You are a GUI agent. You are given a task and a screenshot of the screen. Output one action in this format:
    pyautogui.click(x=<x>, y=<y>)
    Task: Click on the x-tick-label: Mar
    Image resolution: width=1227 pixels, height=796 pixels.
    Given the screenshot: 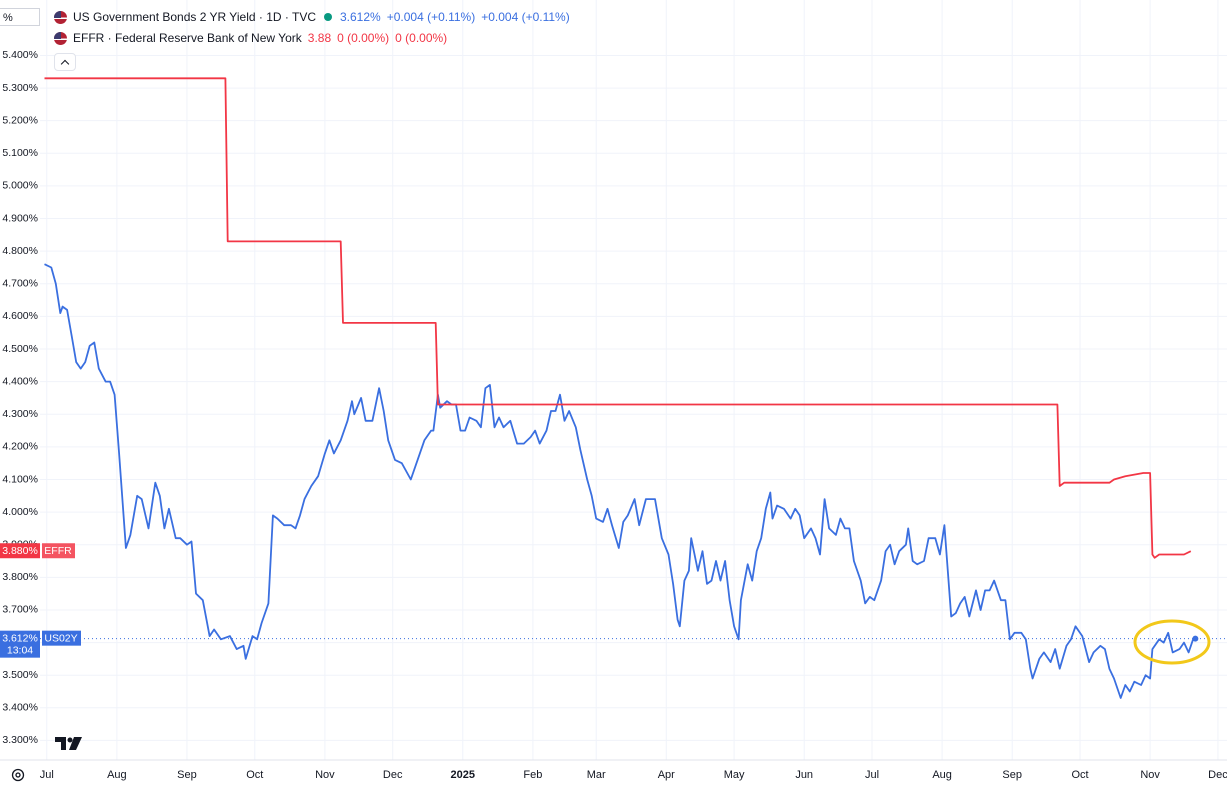 What is the action you would take?
    pyautogui.click(x=596, y=775)
    